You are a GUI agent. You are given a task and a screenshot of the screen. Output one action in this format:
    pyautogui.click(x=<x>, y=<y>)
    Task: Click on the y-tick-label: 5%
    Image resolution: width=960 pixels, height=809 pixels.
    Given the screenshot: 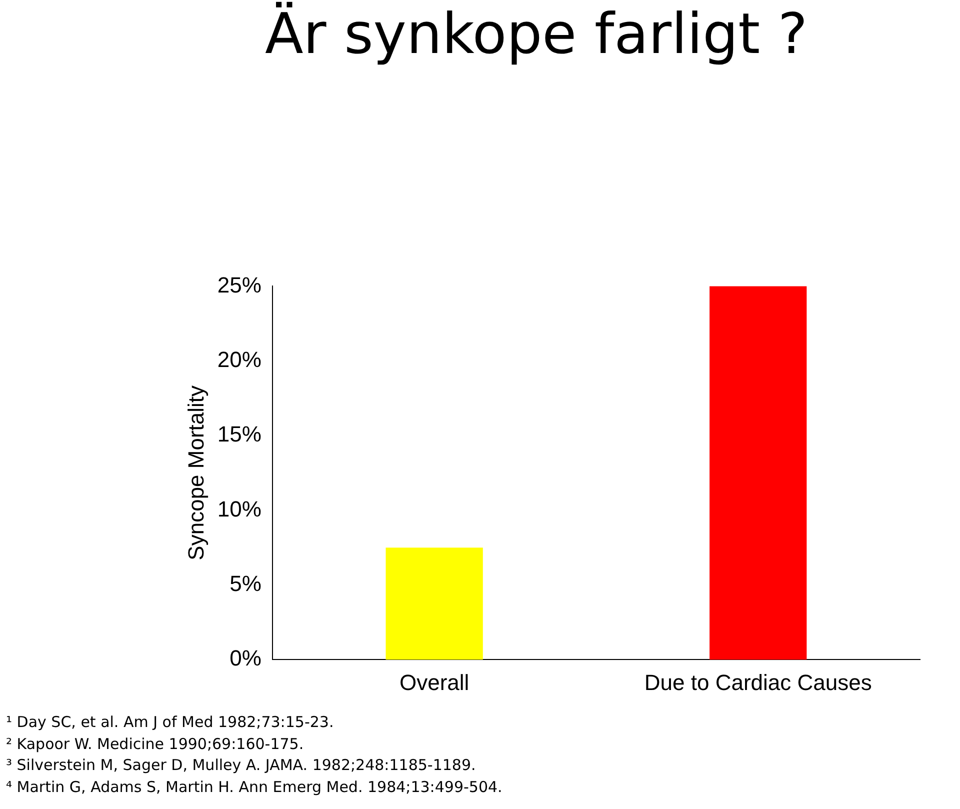 What is the action you would take?
    pyautogui.click(x=246, y=583)
    